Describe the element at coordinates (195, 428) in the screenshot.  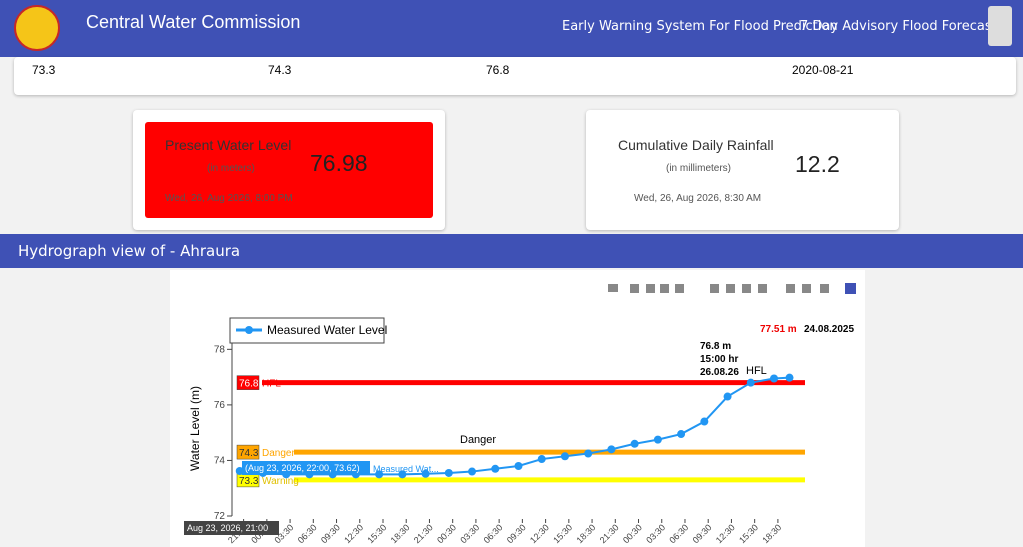
I see `y-axis-title: Water Level (m)` at that location.